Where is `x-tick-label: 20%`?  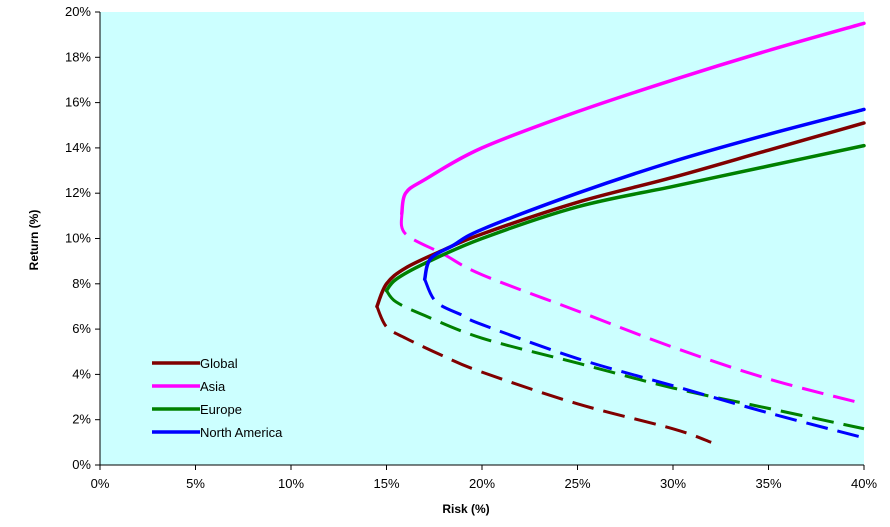
x-tick-label: 20% is located at coordinates (482, 483).